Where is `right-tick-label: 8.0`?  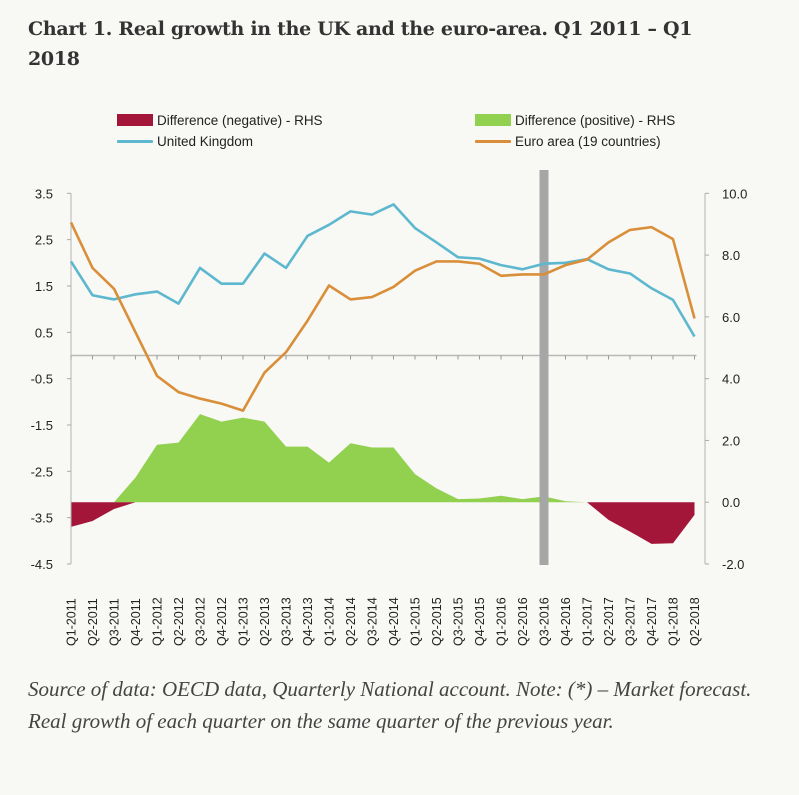 right-tick-label: 8.0 is located at coordinates (731, 255).